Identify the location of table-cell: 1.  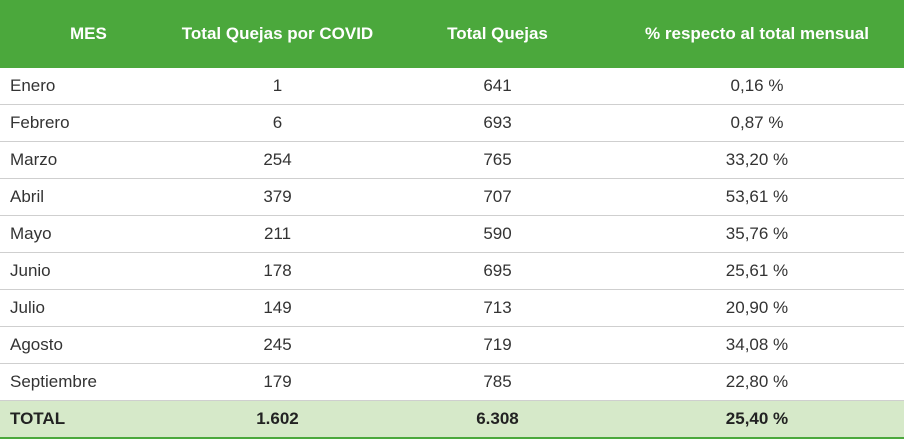
(277, 86).